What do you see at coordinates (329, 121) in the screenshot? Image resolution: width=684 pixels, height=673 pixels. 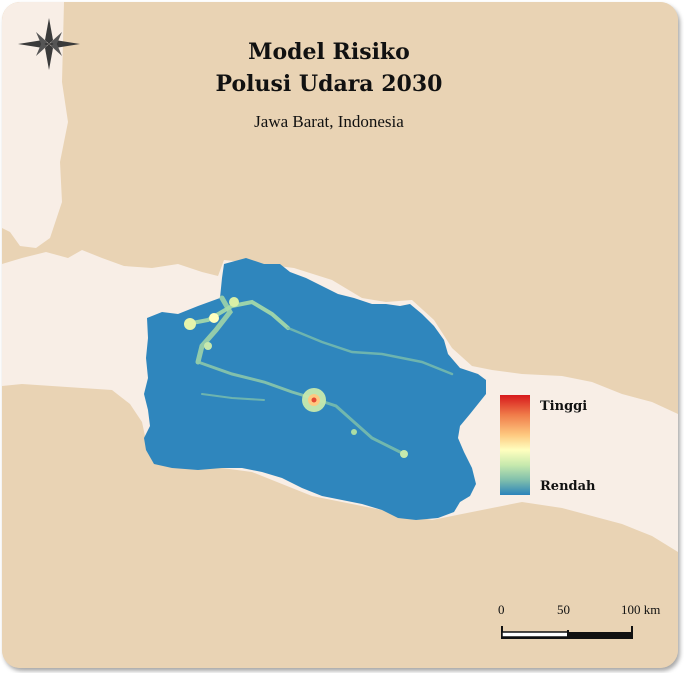 I see `map-subtitle: Jawa Barat, Indonesia` at bounding box center [329, 121].